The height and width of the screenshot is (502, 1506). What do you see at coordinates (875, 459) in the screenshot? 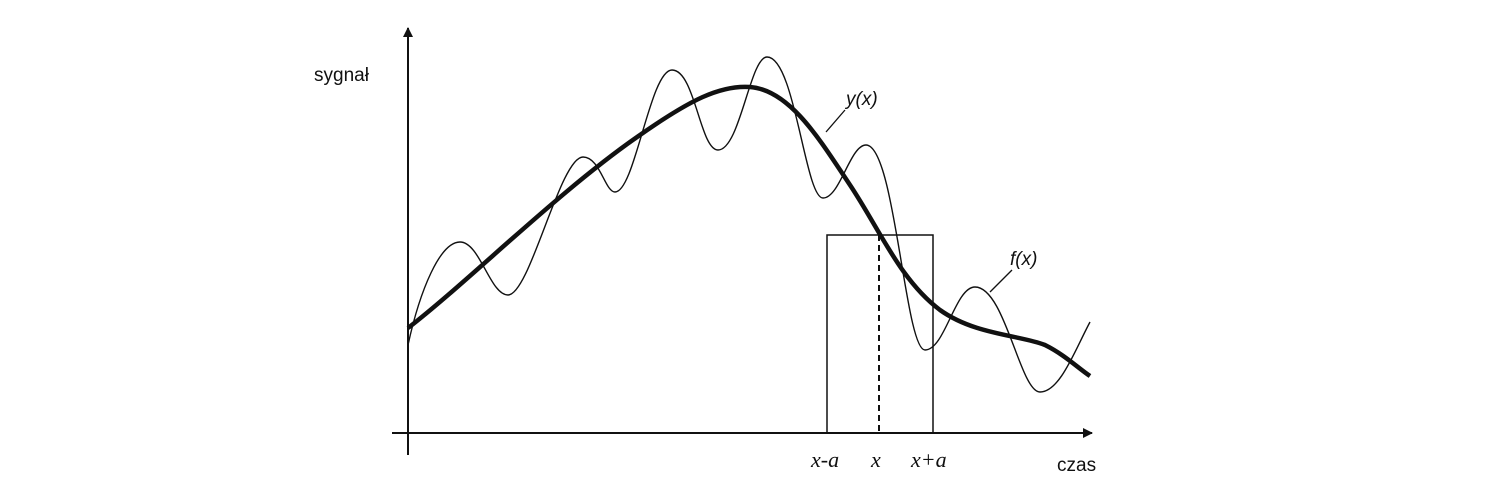
I see `window-label: x` at bounding box center [875, 459].